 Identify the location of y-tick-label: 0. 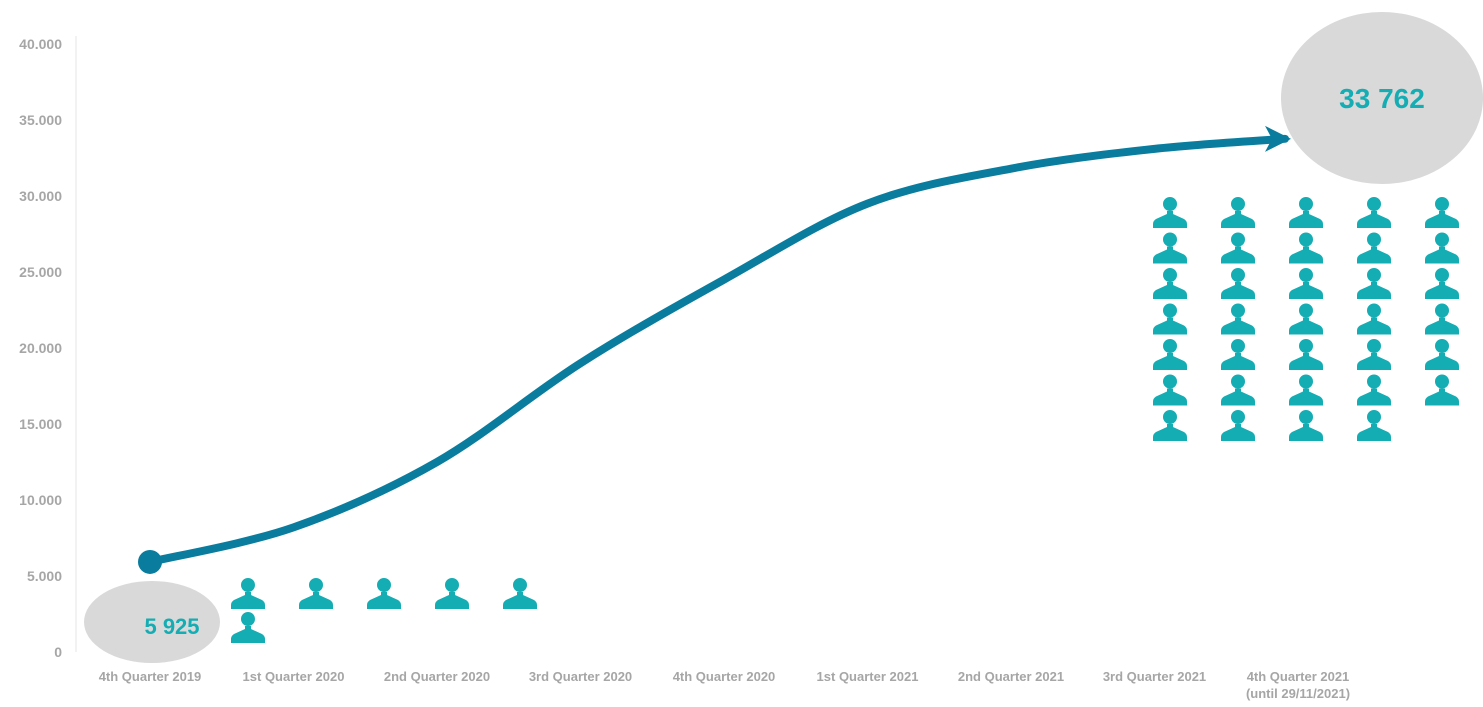
(58, 652).